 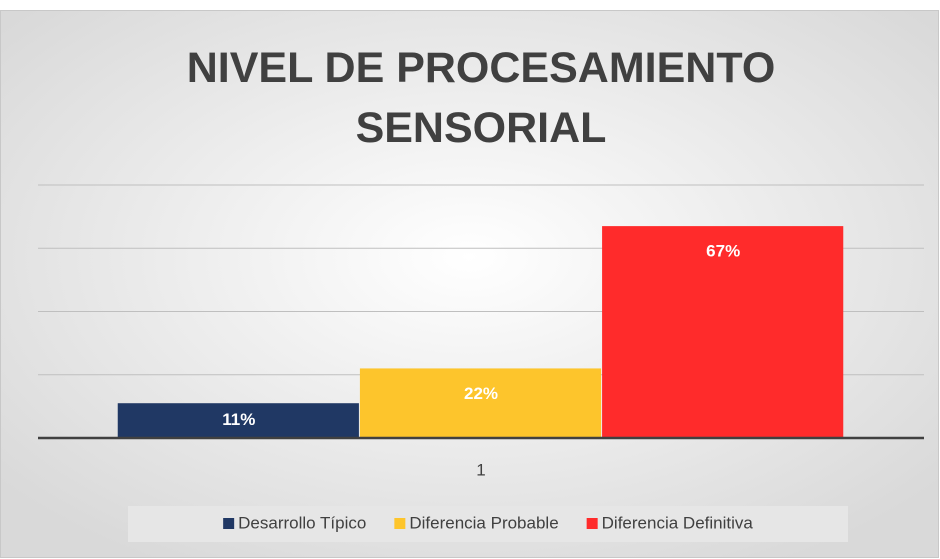 What do you see at coordinates (483, 522) in the screenshot?
I see `legend-label: Diferencia Probable` at bounding box center [483, 522].